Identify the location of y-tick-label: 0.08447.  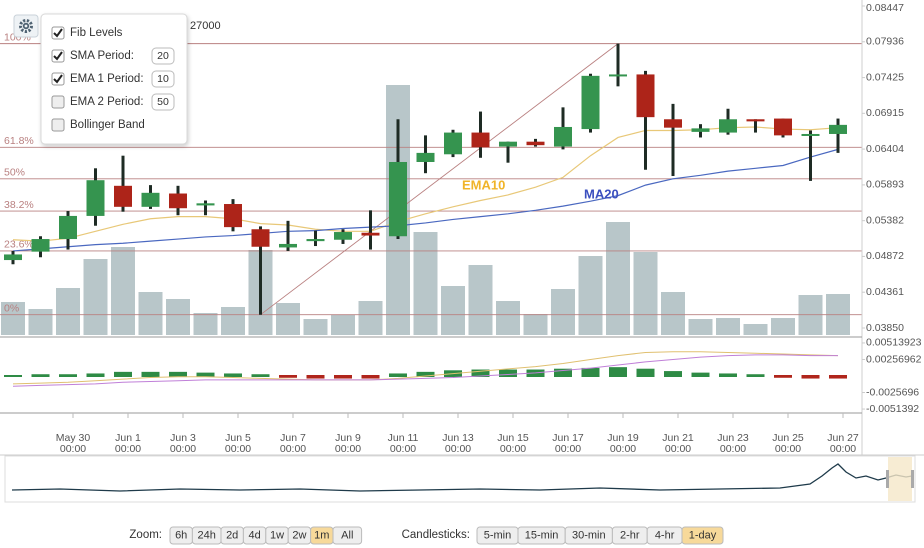
(885, 8).